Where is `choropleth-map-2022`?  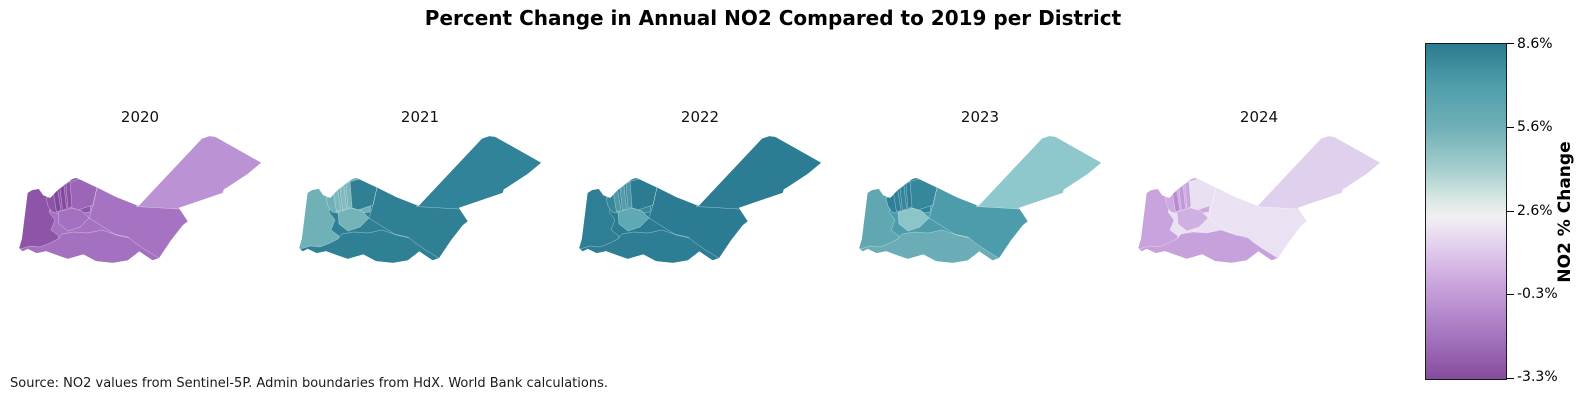
choropleth-map-2022 is located at coordinates (700, 199).